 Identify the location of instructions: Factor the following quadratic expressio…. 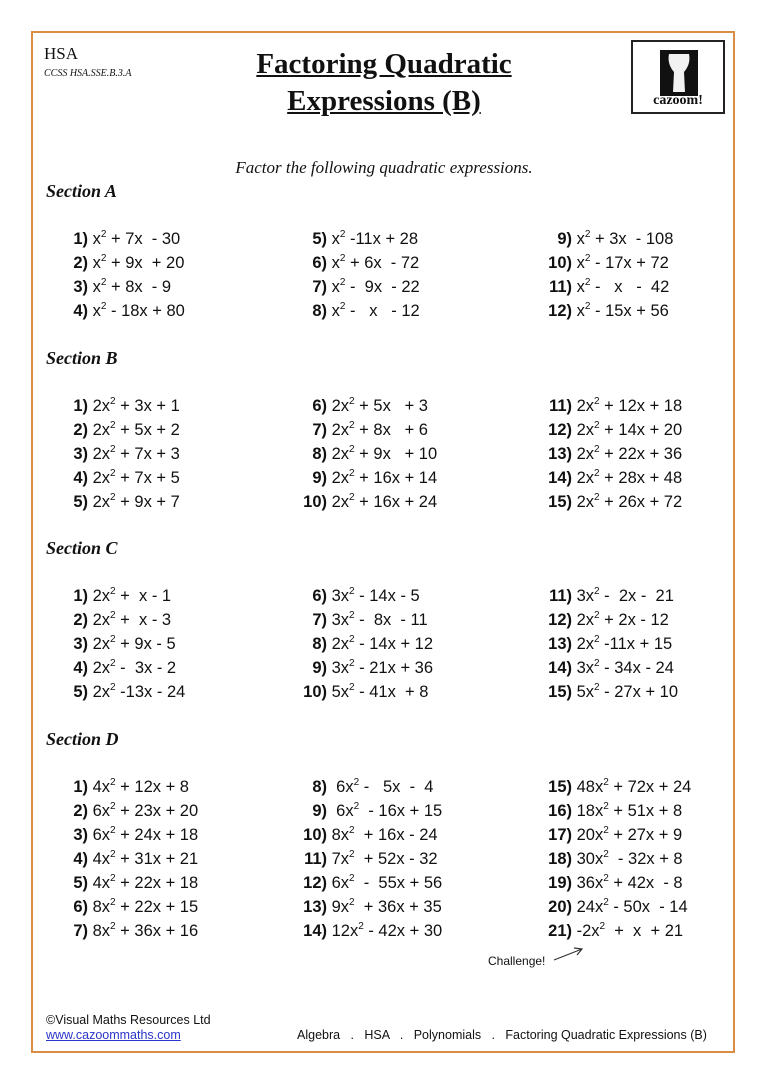
(384, 167).